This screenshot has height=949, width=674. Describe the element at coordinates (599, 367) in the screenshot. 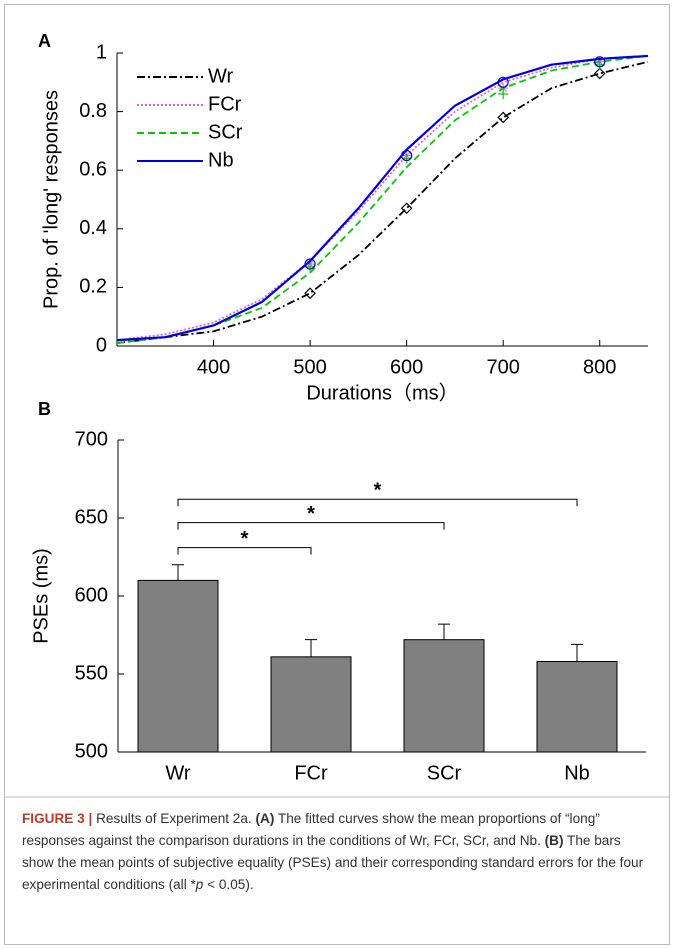

I see `x-tick-label: 800` at that location.